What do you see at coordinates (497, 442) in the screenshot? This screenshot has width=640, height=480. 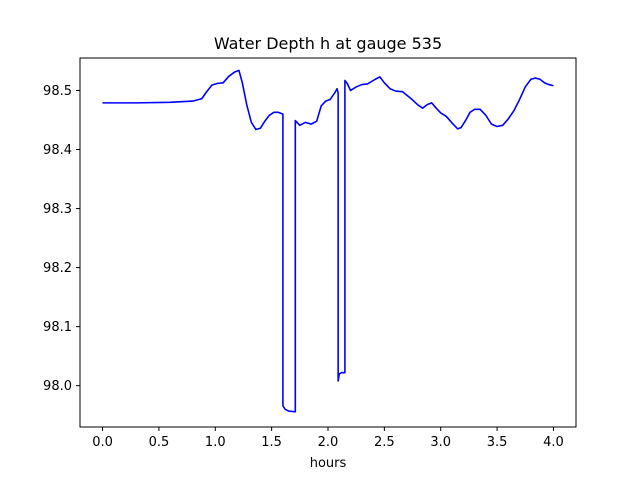 I see `x-tick-label: 3.5` at bounding box center [497, 442].